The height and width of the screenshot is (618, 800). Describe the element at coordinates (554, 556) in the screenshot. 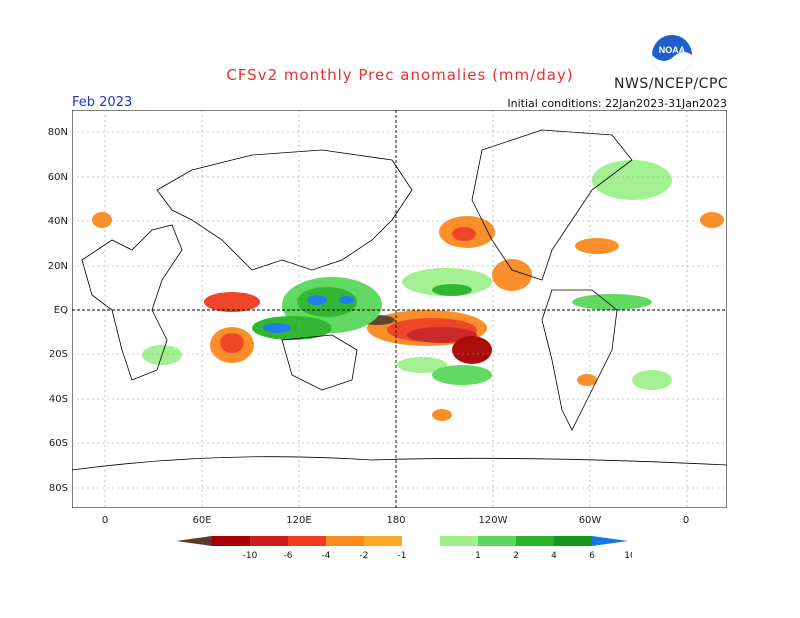

I see `colorbar-label: 4` at that location.